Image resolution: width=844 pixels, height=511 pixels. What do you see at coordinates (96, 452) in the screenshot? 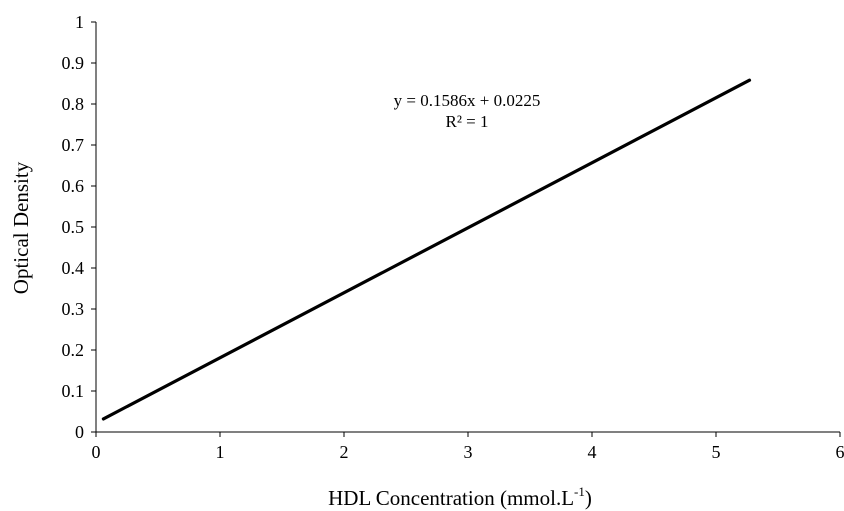
I see `x-tick-label: 0` at bounding box center [96, 452].